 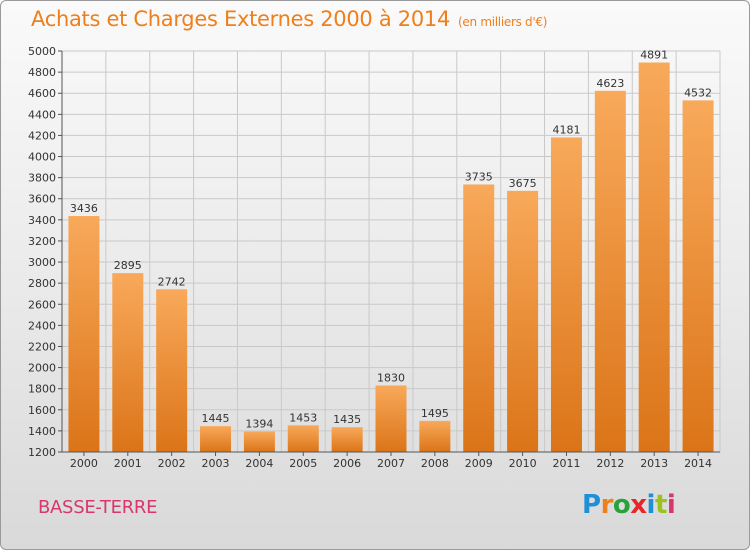 I want to click on x-tick-label: 2005, so click(x=303, y=463).